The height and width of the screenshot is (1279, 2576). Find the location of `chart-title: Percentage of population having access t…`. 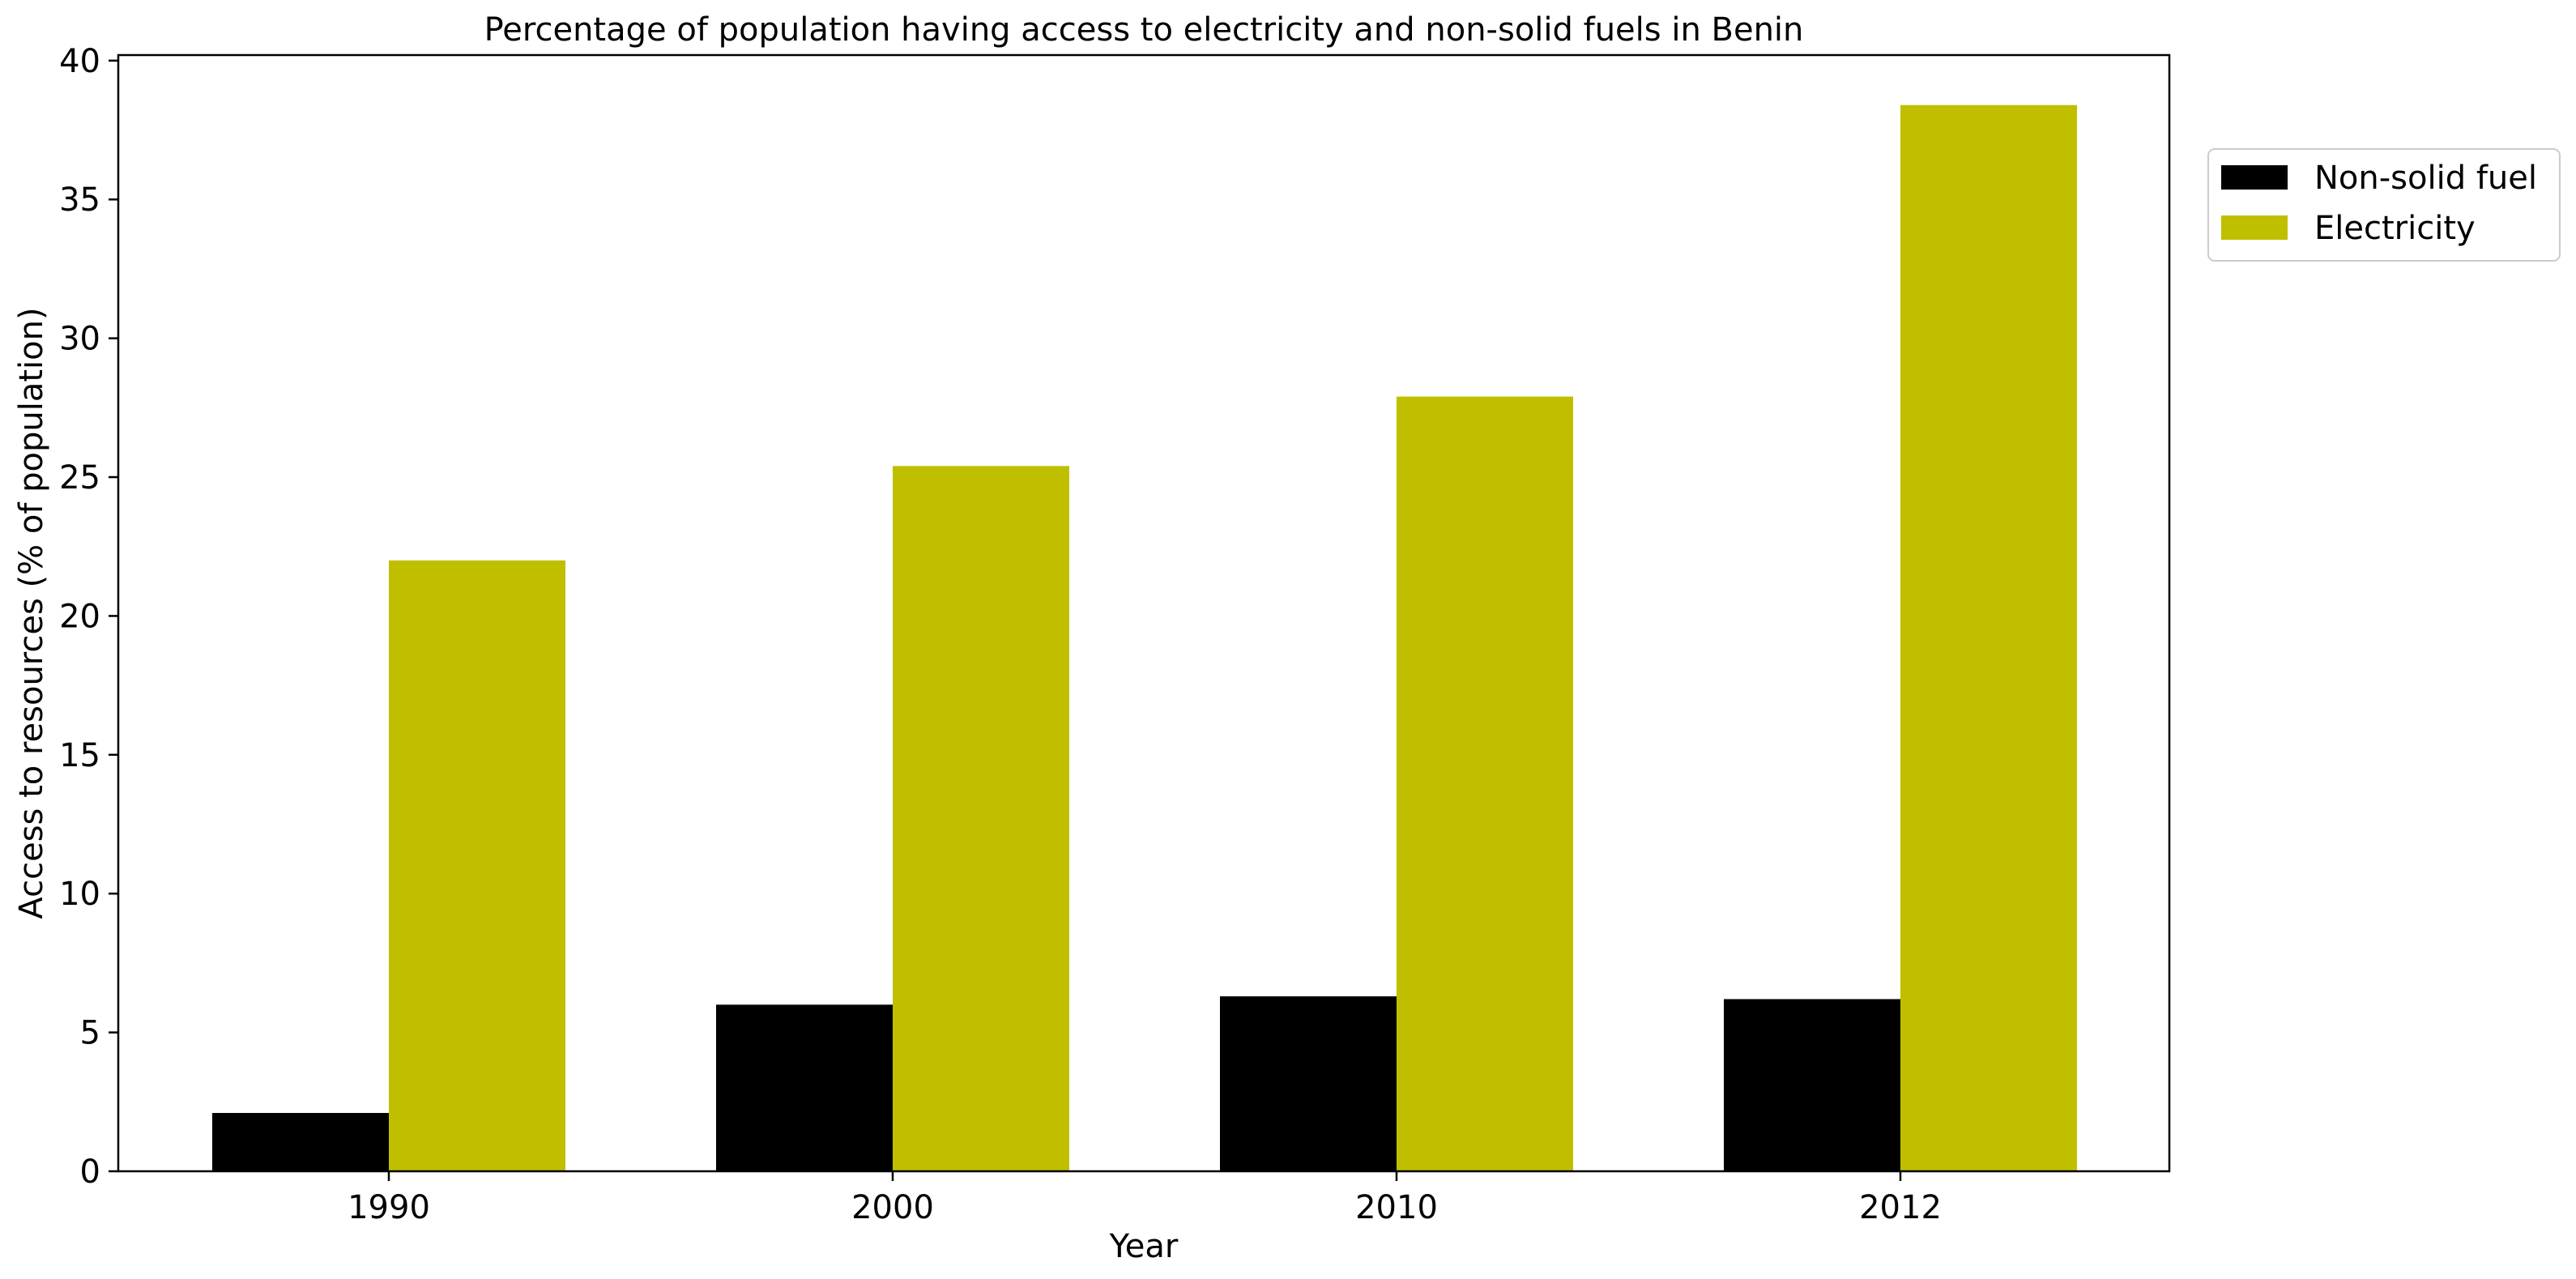

chart-title: Percentage of population having access t… is located at coordinates (1144, 30).